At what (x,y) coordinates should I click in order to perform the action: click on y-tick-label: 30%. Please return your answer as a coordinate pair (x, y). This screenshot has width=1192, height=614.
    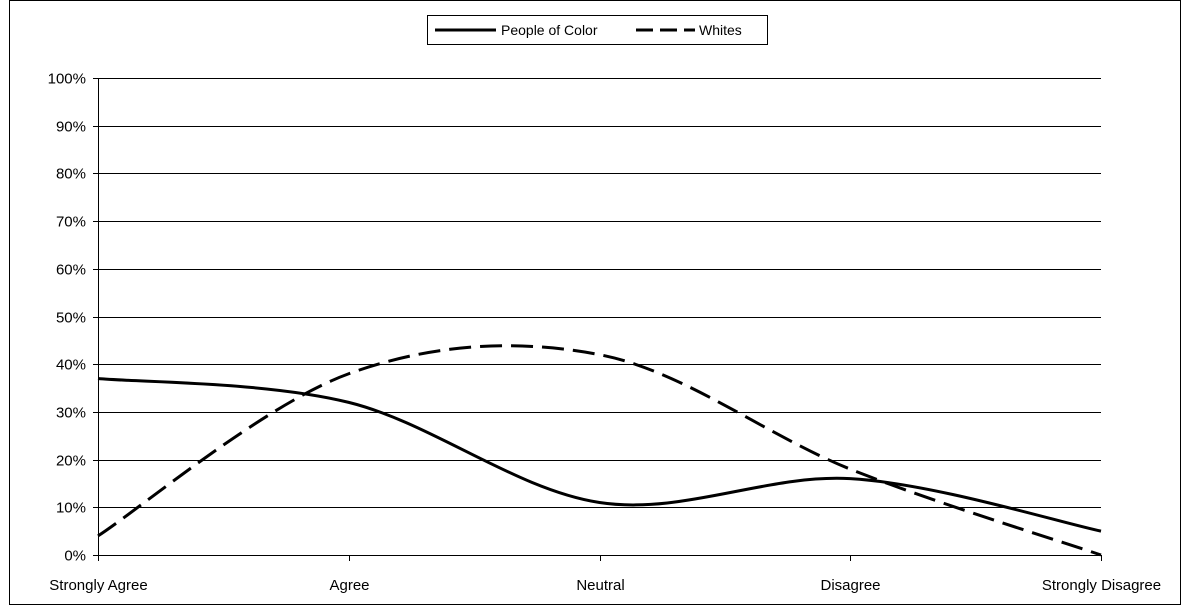
    Looking at the image, I should click on (71, 413).